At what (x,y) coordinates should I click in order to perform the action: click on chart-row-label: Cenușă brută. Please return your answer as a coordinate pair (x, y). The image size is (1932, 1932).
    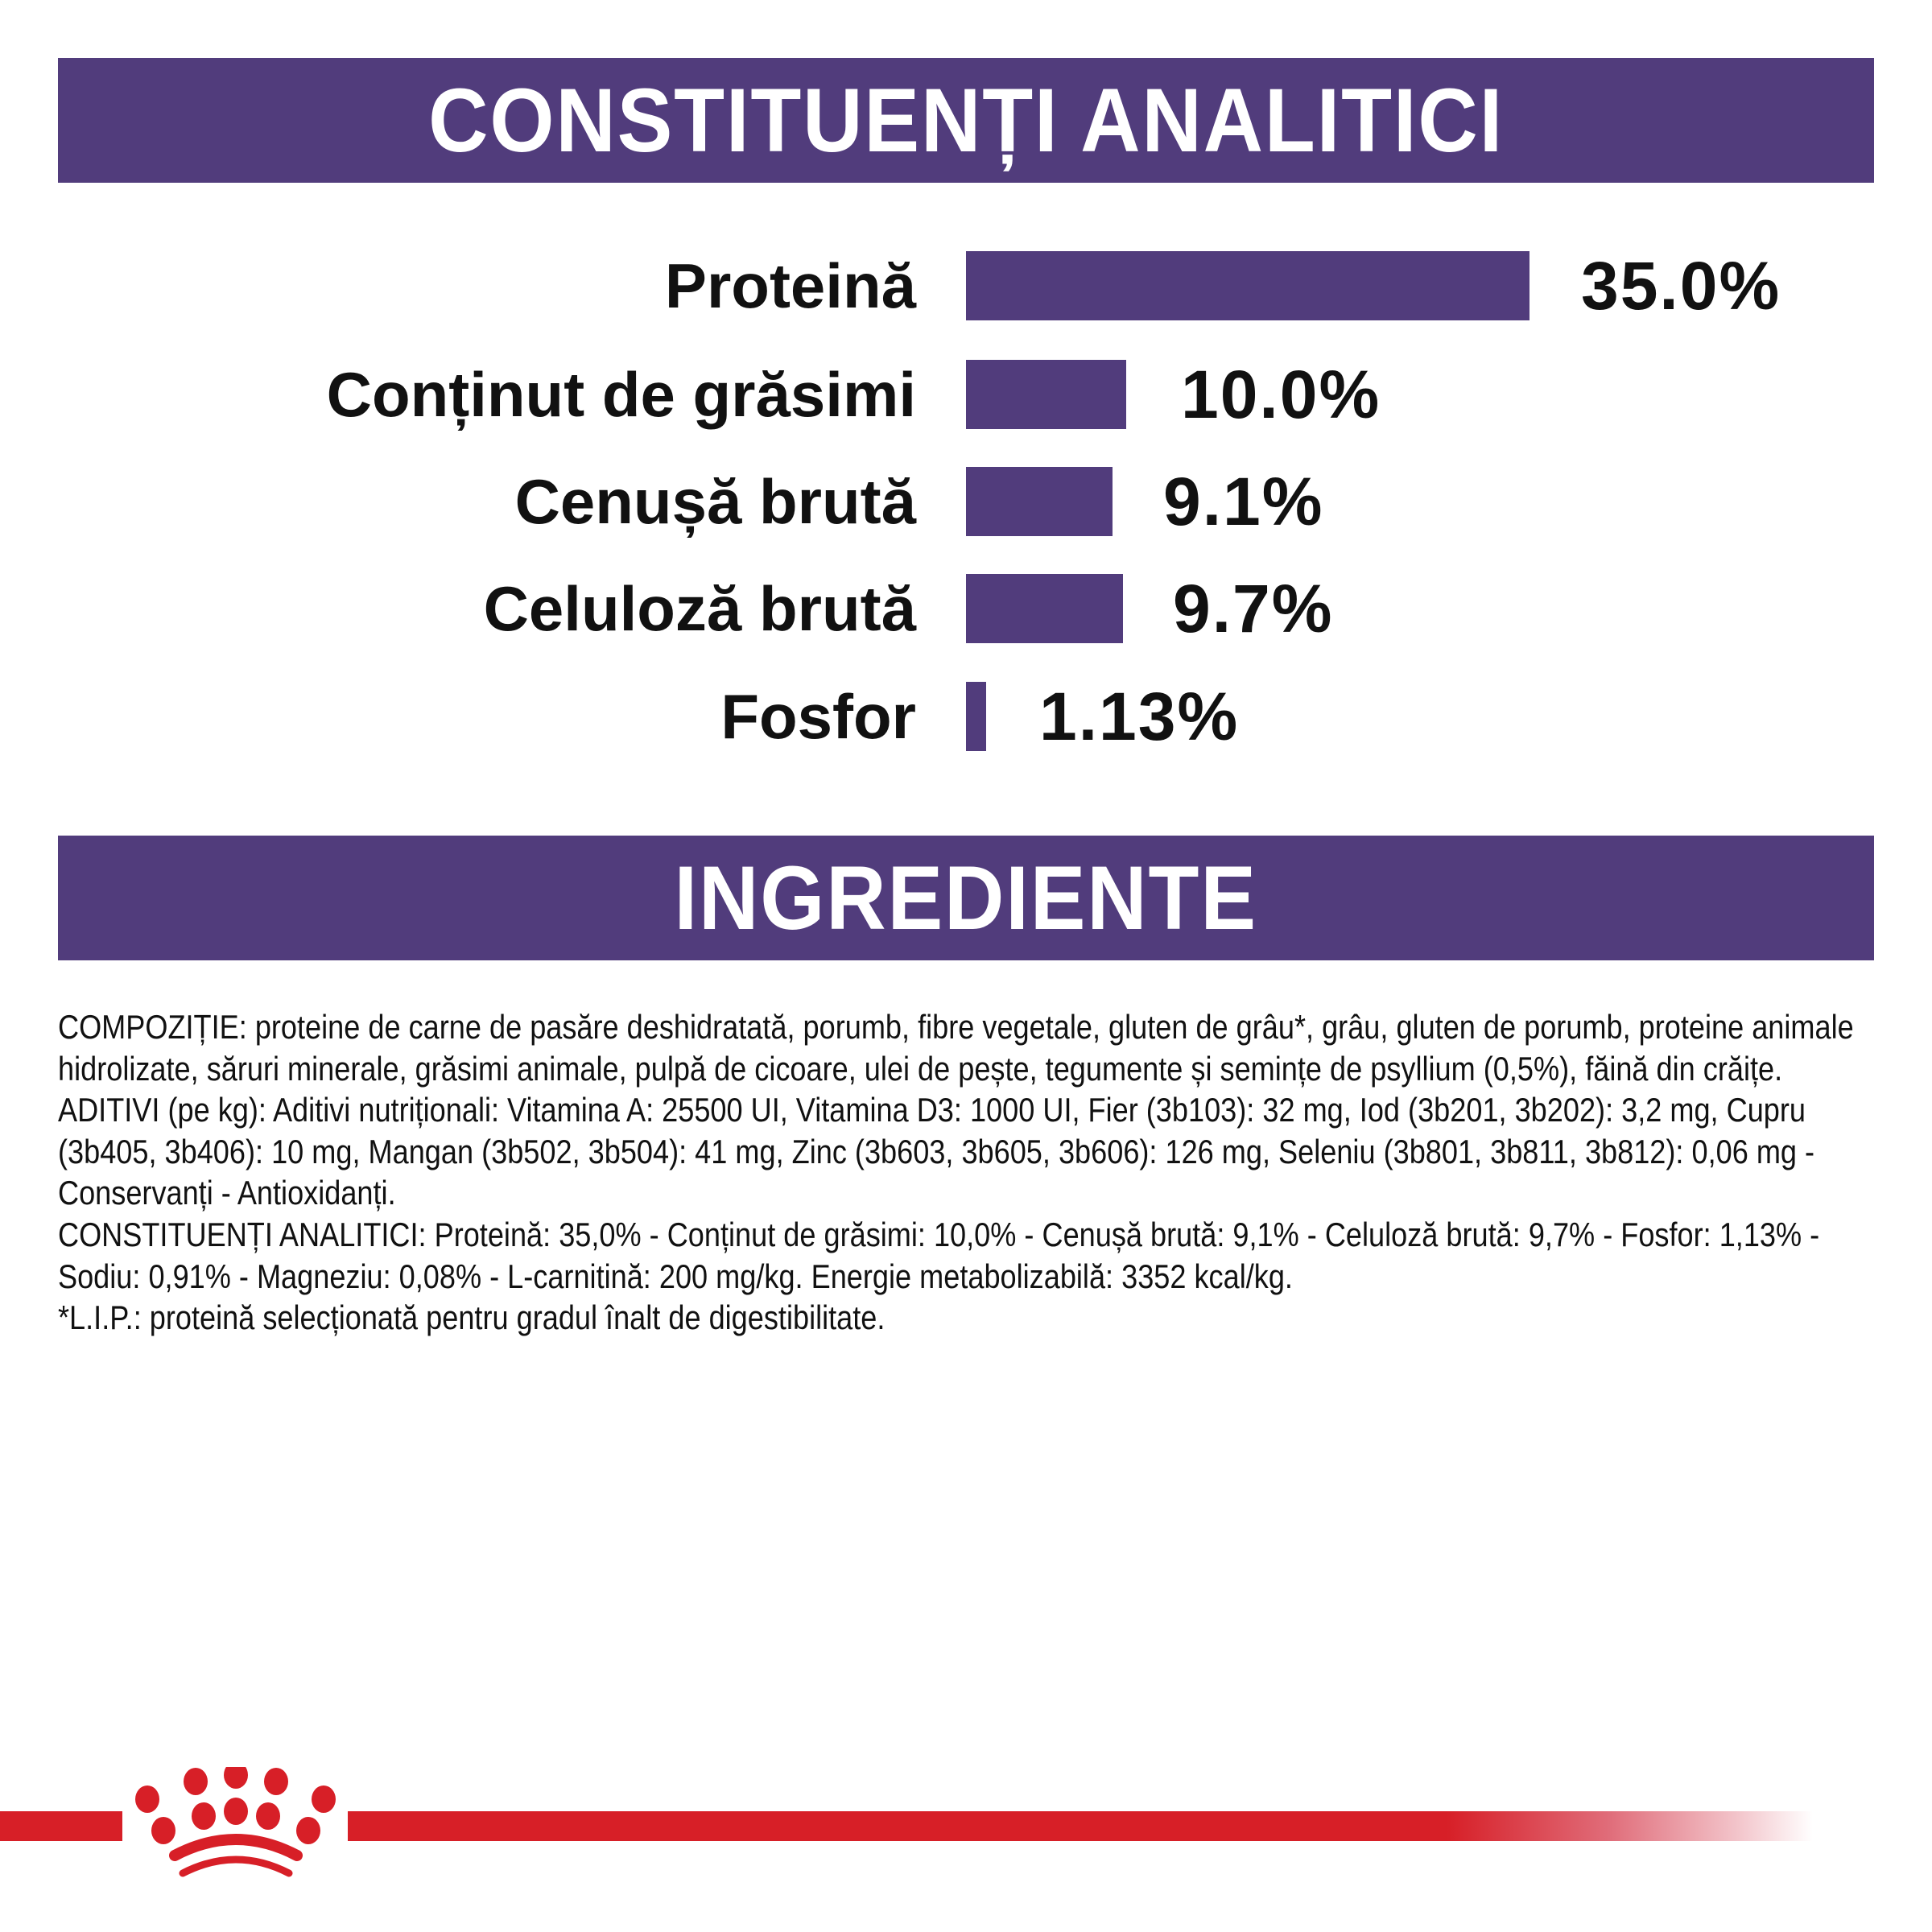
    Looking at the image, I should click on (715, 501).